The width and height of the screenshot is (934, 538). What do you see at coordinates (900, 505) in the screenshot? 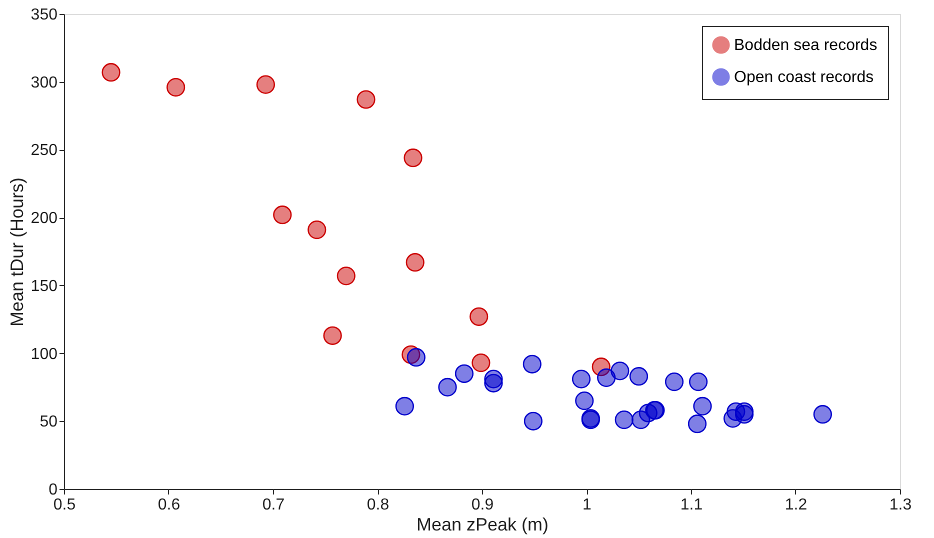
I see `x-tick-label: 1.3` at bounding box center [900, 505].